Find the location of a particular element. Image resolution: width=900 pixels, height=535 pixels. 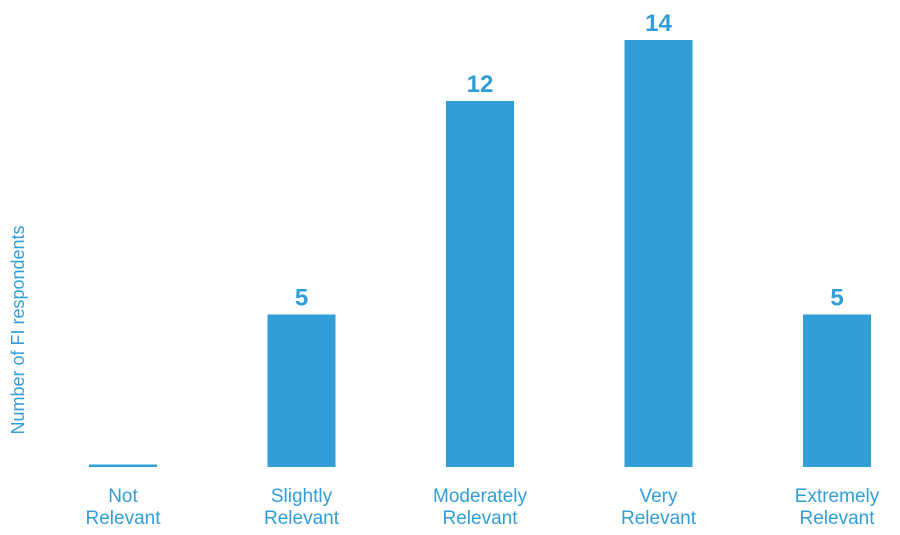

value-label-4: 5 is located at coordinates (836, 298).